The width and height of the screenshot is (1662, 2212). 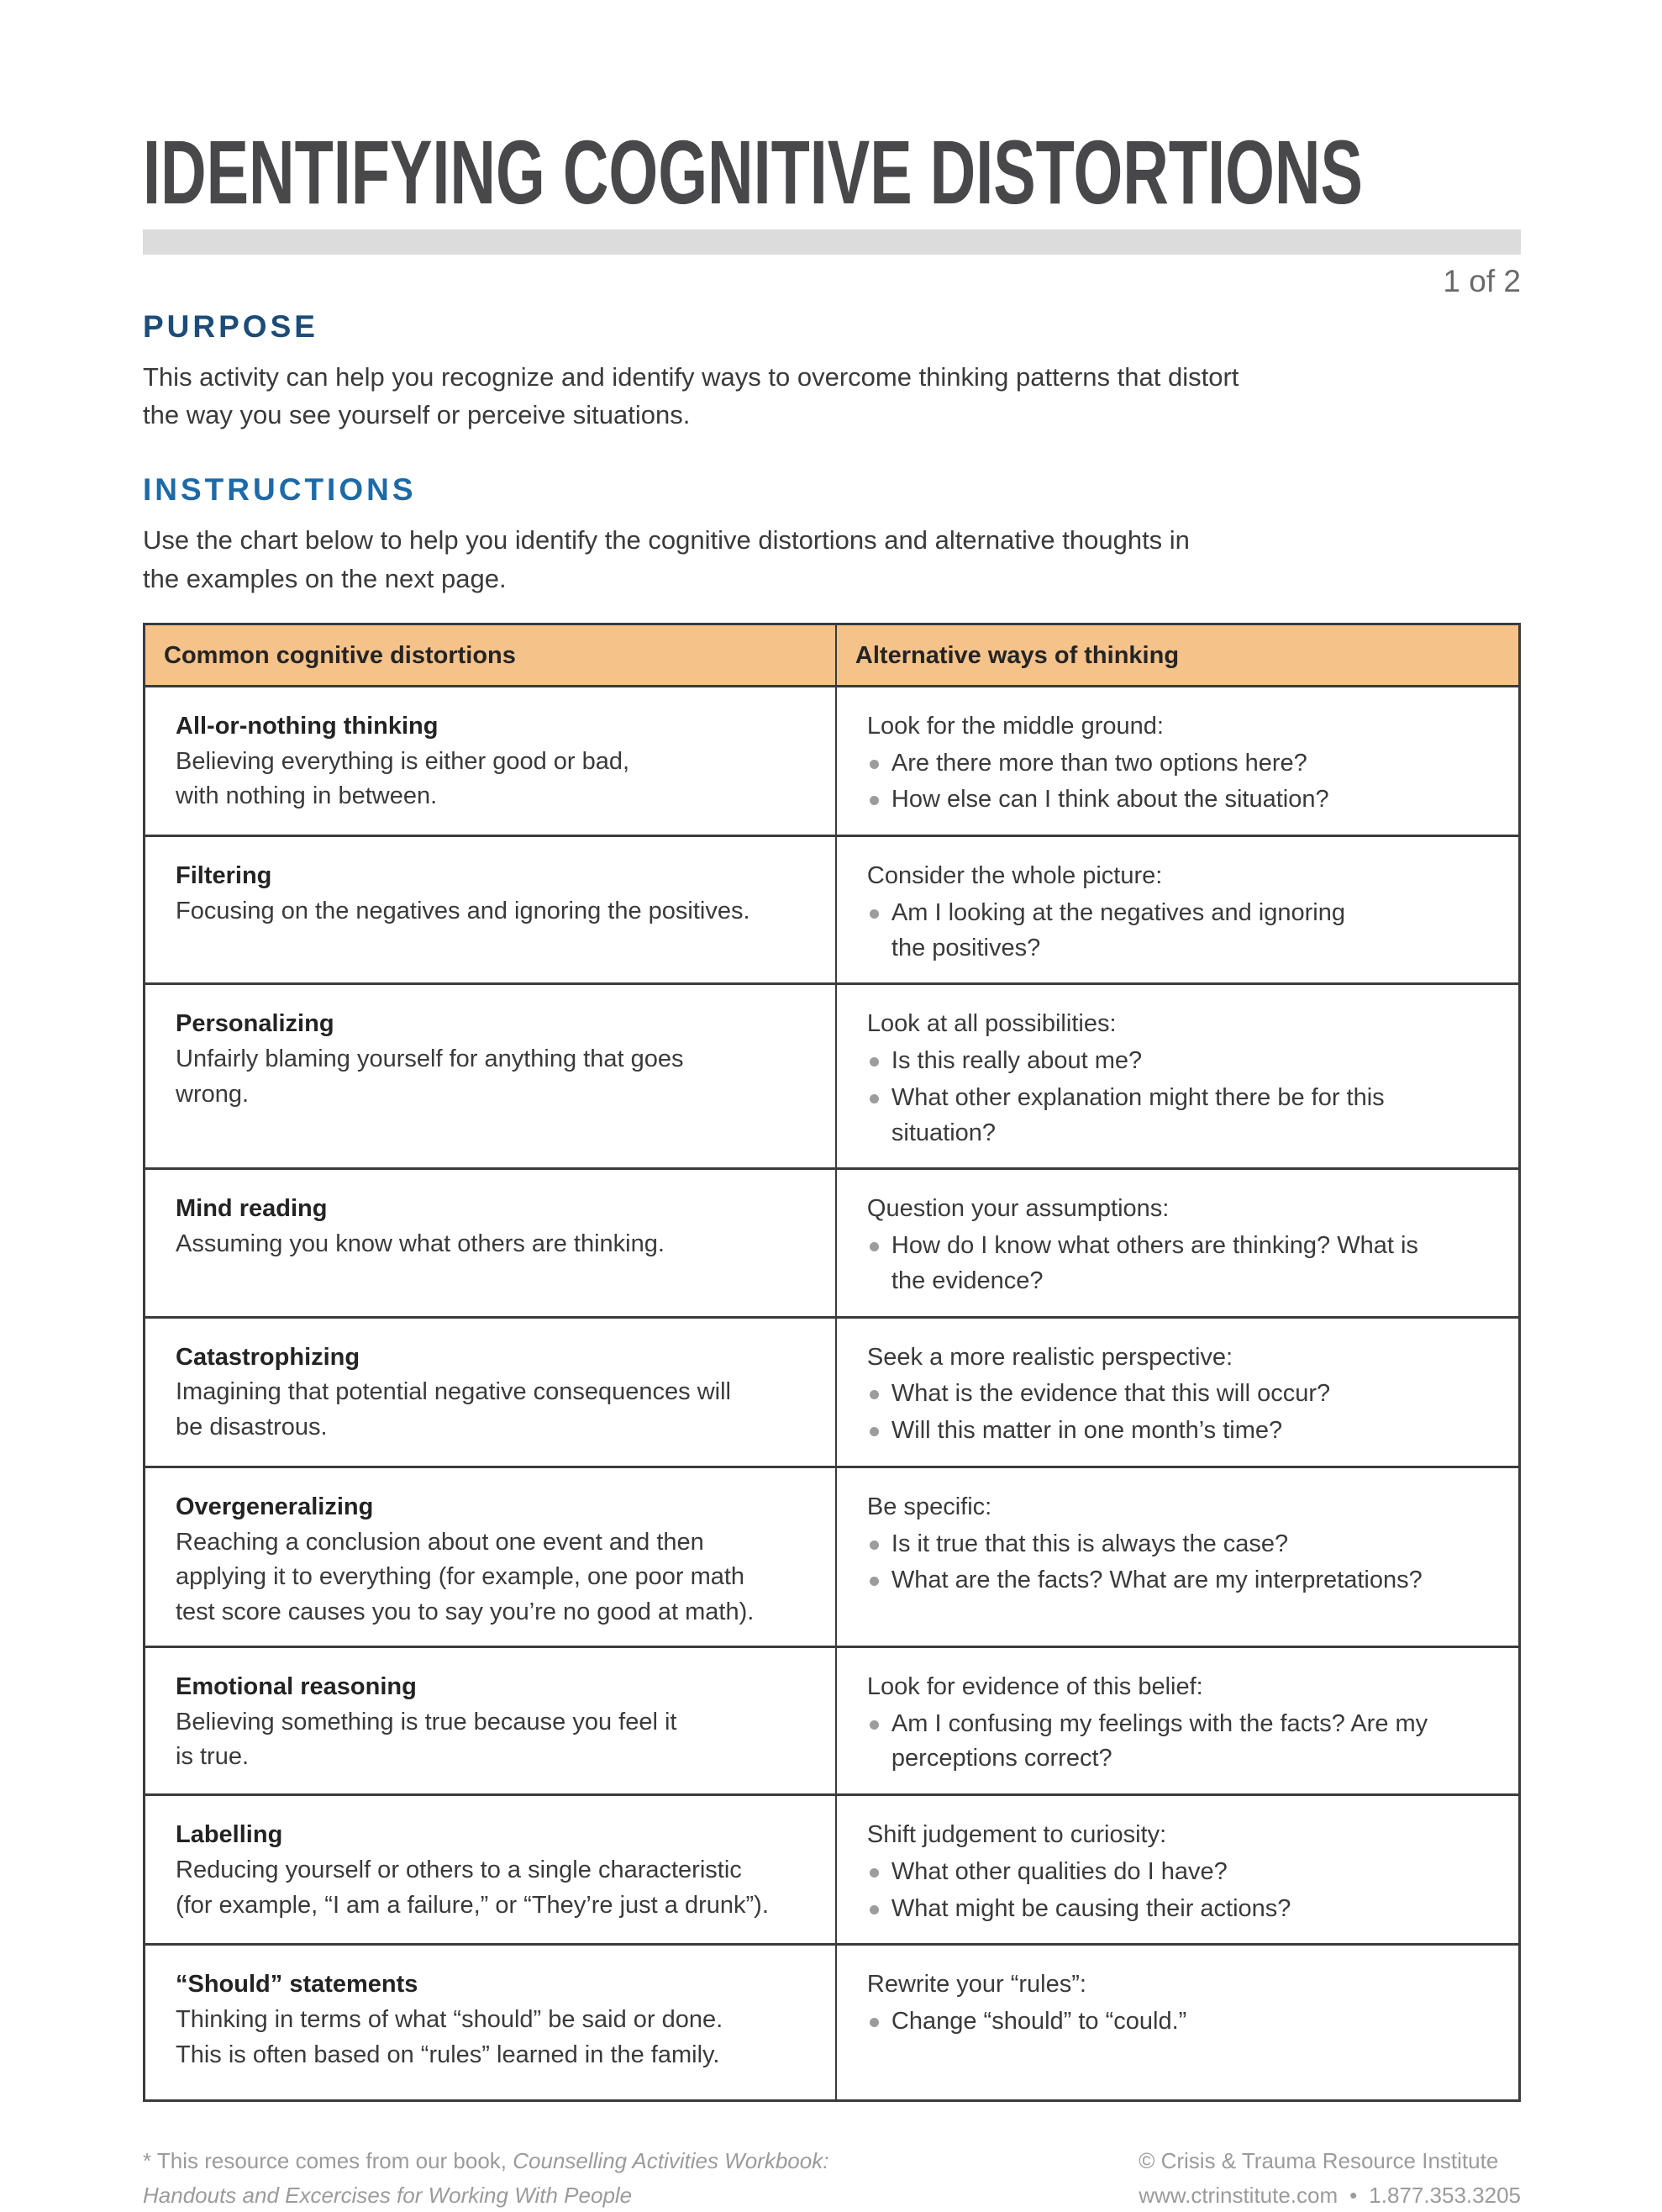 What do you see at coordinates (671, 2161) in the screenshot?
I see `footer-book-title: Counselling Activities Workbook:` at bounding box center [671, 2161].